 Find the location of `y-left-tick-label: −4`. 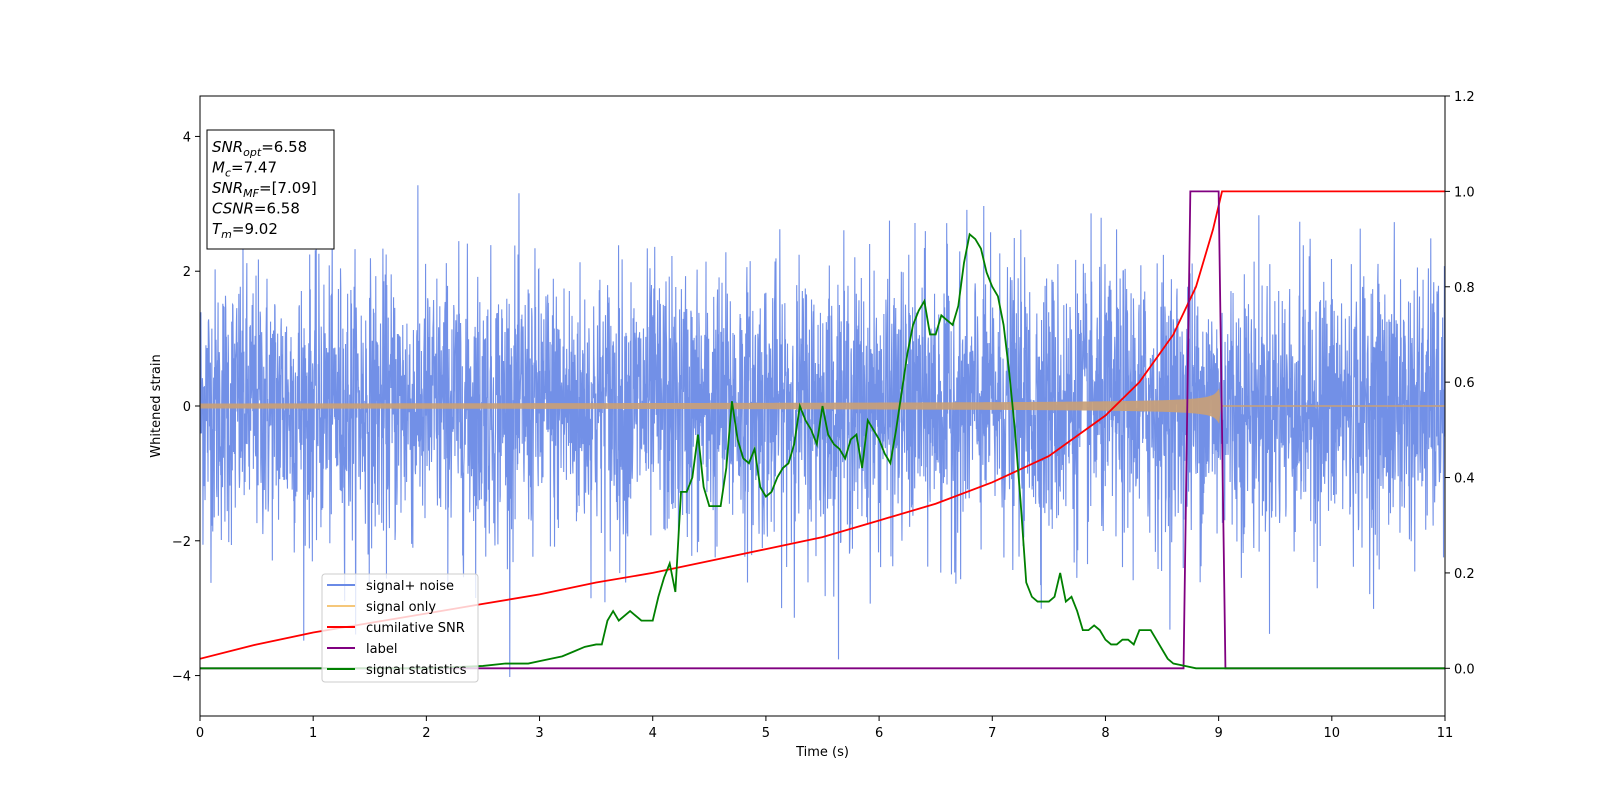

y-left-tick-label: −4 is located at coordinates (181, 677).